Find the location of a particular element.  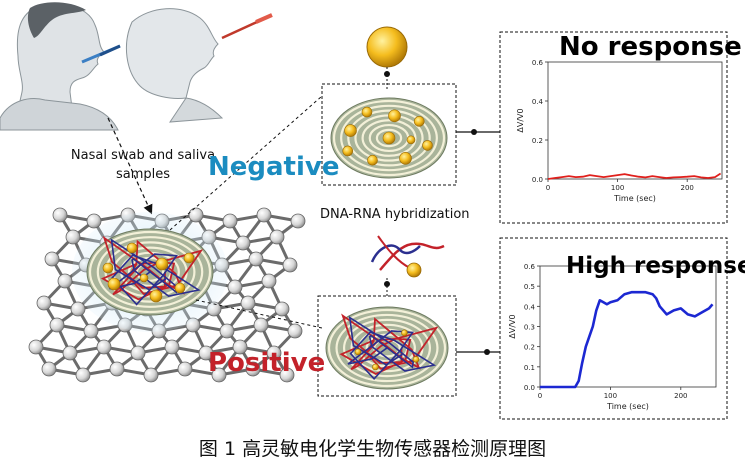

positive-sensor-box is located at coordinates (408, 346).